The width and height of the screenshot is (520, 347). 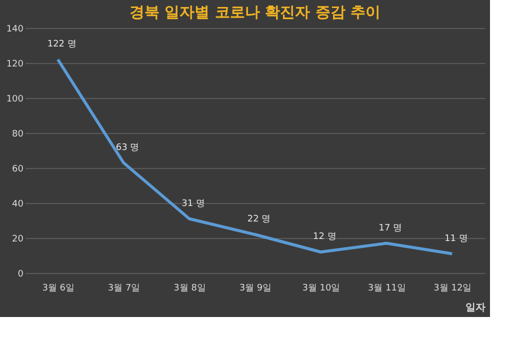 I want to click on y-tick-label: 100, so click(x=15, y=99).